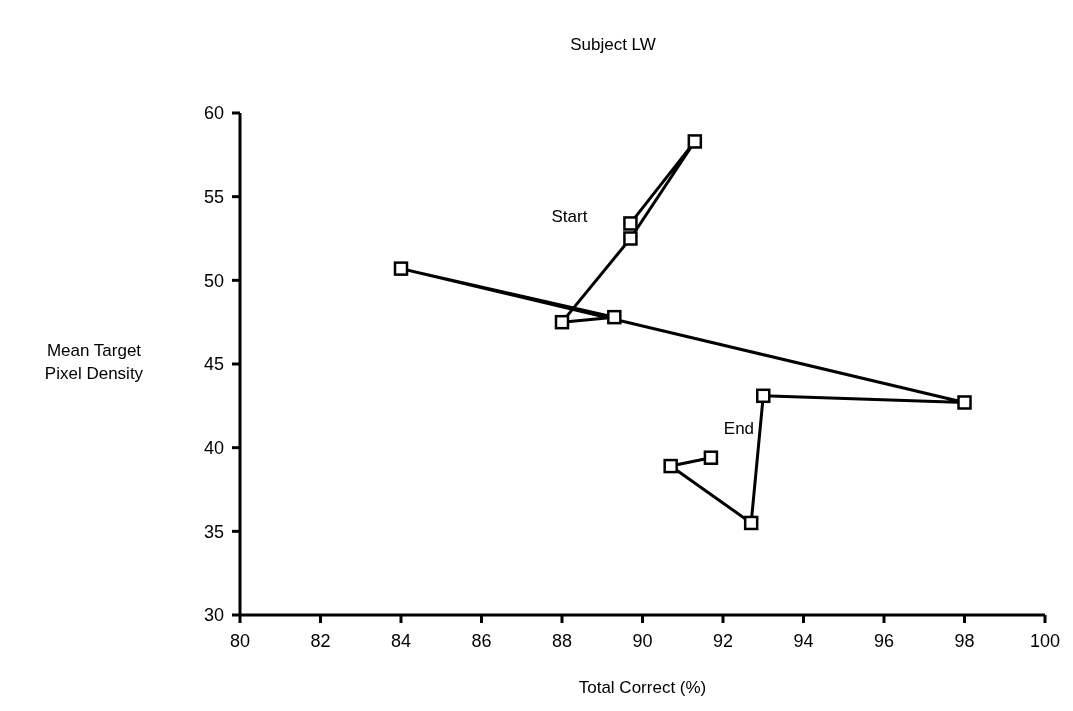 The width and height of the screenshot is (1073, 711). I want to click on annotation: Start, so click(569, 217).